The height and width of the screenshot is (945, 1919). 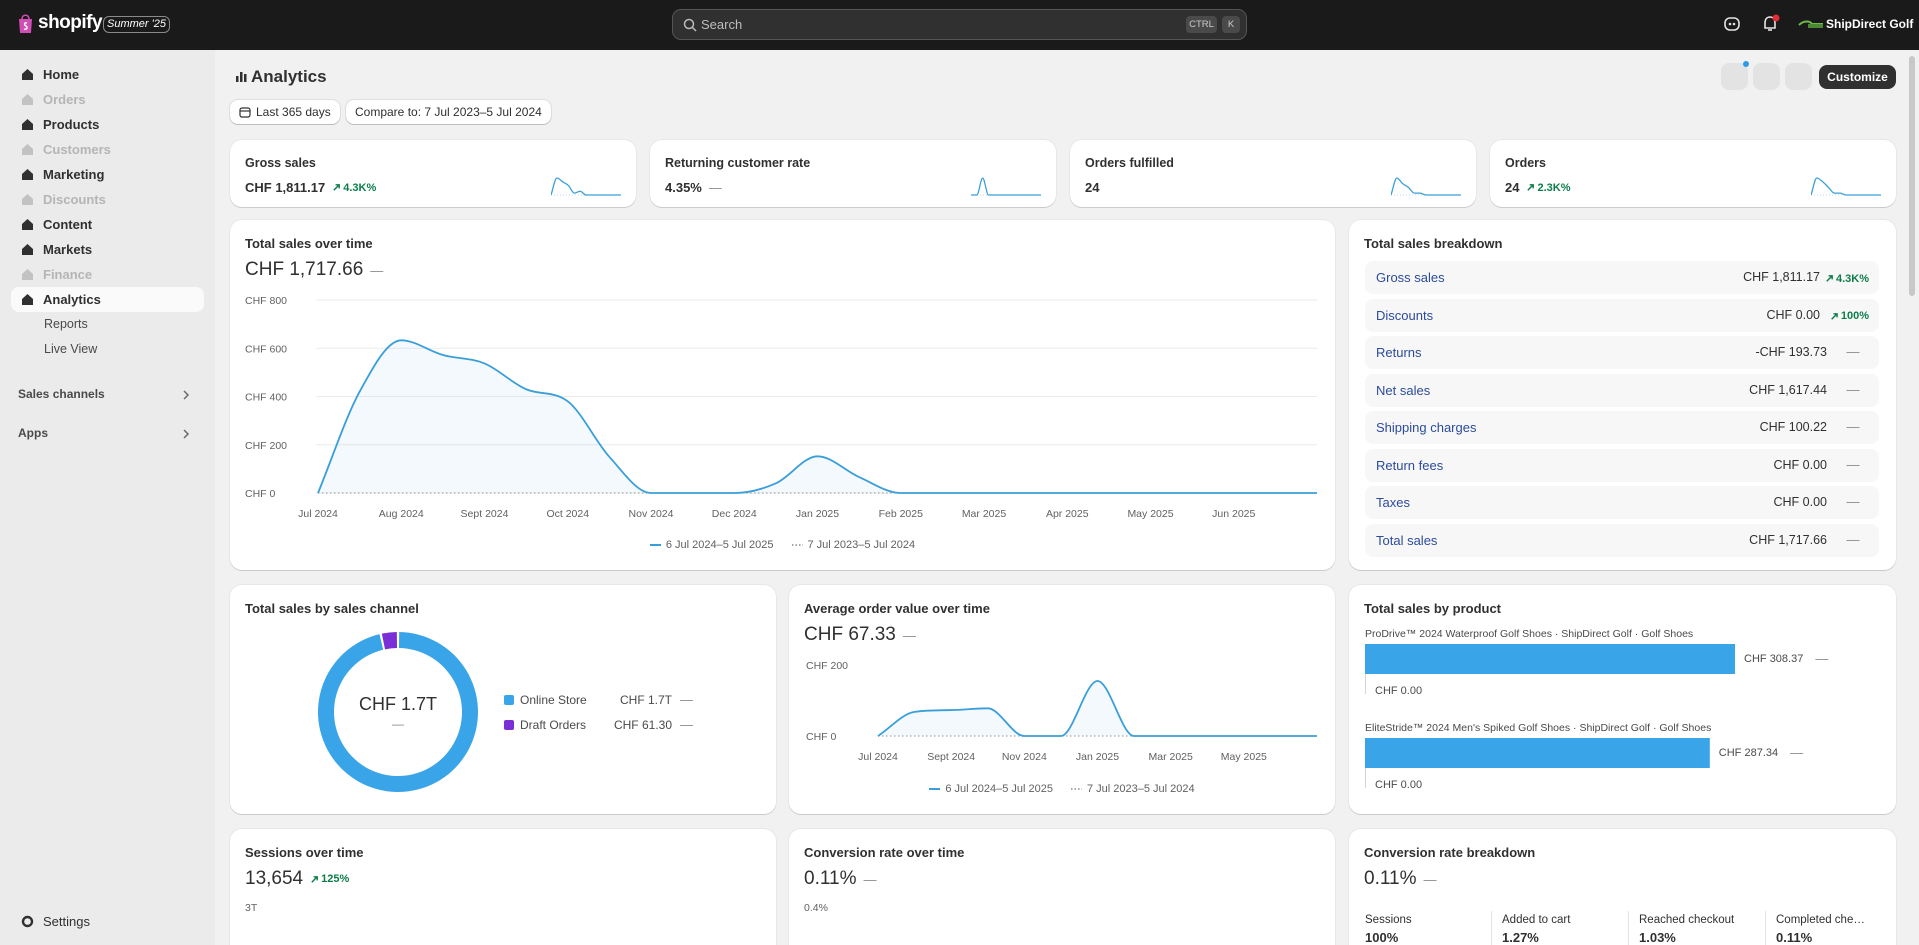 What do you see at coordinates (1426, 186) in the screenshot?
I see `sparkline-line` at bounding box center [1426, 186].